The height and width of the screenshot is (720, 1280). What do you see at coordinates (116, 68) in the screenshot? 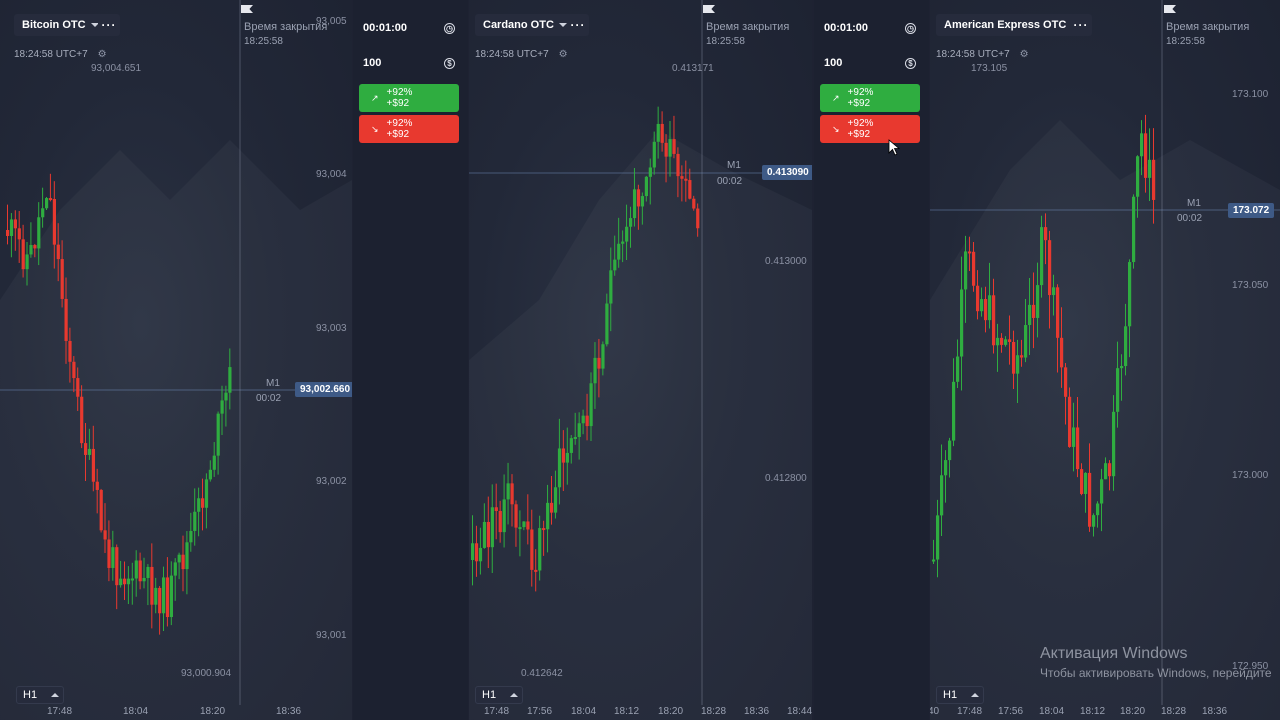
I see `high-price-label: 93,004.651` at bounding box center [116, 68].